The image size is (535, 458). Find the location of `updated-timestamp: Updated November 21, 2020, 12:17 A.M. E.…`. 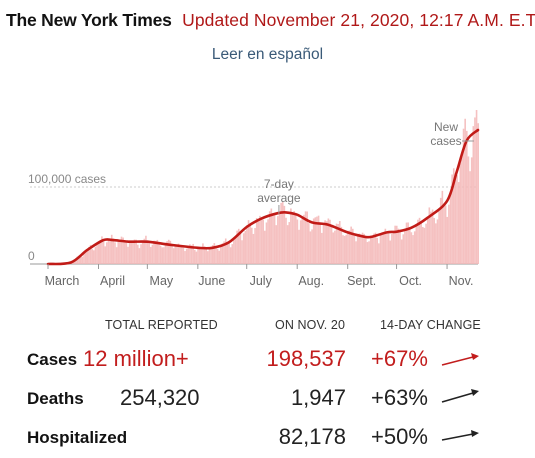

updated-timestamp: Updated November 21, 2020, 12:17 A.M. E.… is located at coordinates (358, 20).